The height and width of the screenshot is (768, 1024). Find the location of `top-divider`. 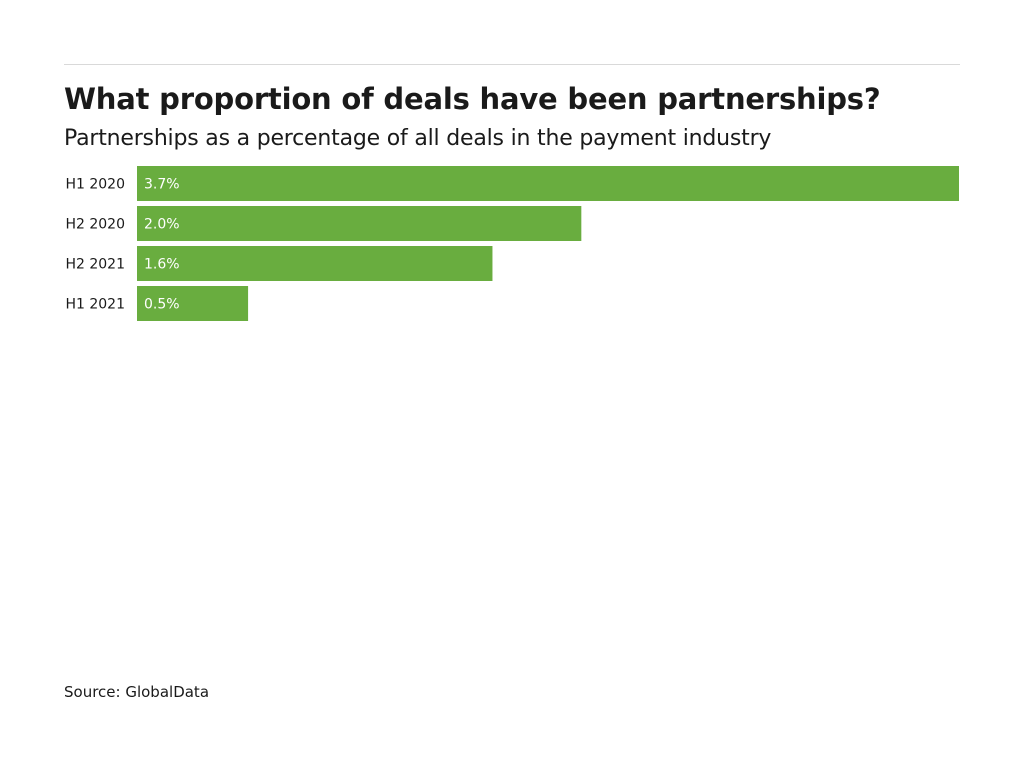

top-divider is located at coordinates (512, 64).